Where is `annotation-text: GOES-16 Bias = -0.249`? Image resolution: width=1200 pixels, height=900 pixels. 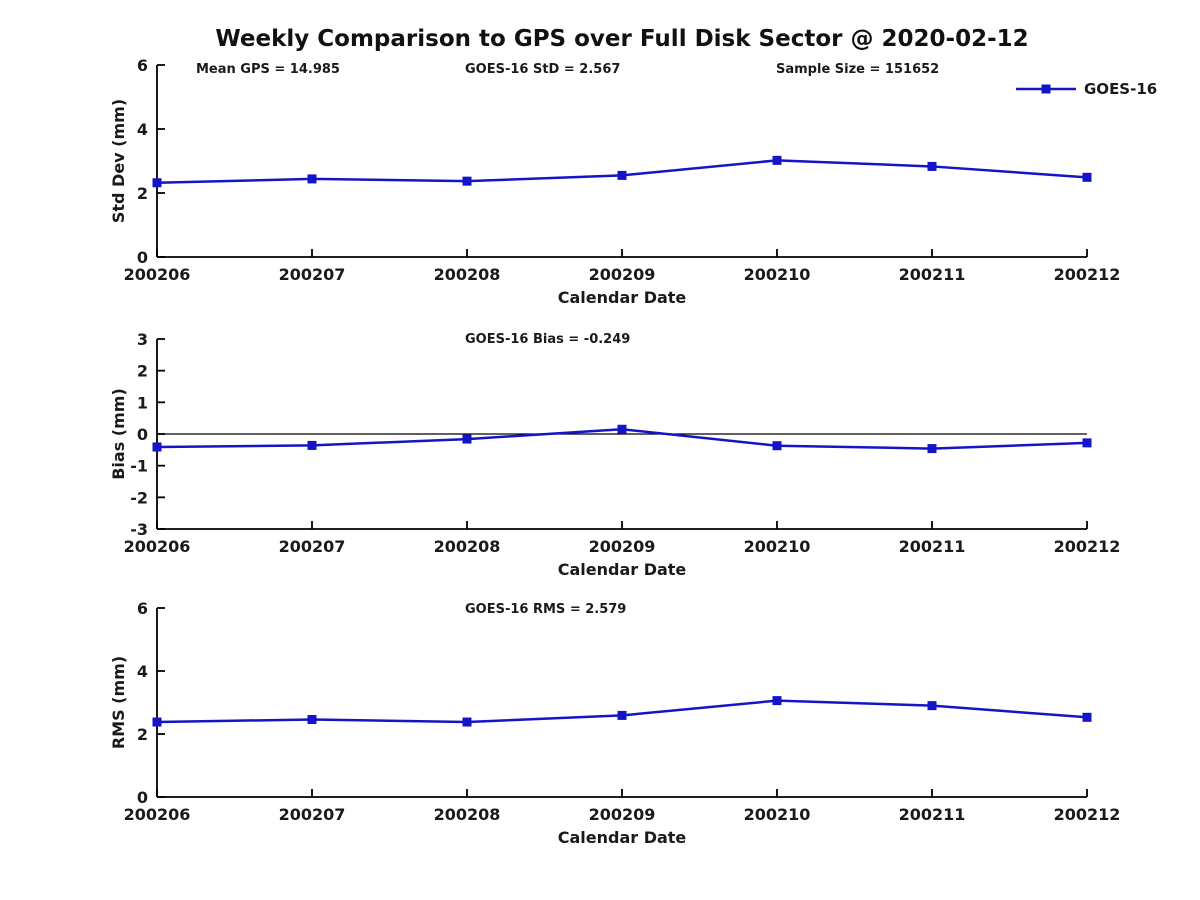 annotation-text: GOES-16 Bias = -0.249 is located at coordinates (547, 339).